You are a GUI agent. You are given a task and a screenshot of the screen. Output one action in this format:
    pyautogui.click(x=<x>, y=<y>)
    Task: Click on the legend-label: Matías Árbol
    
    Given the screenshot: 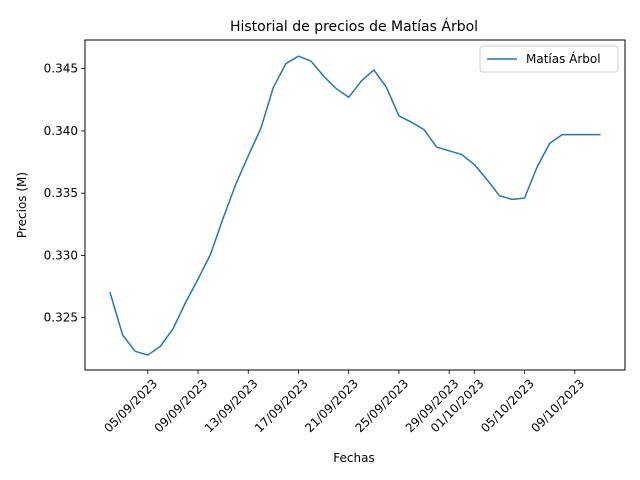 What is the action you would take?
    pyautogui.click(x=563, y=58)
    